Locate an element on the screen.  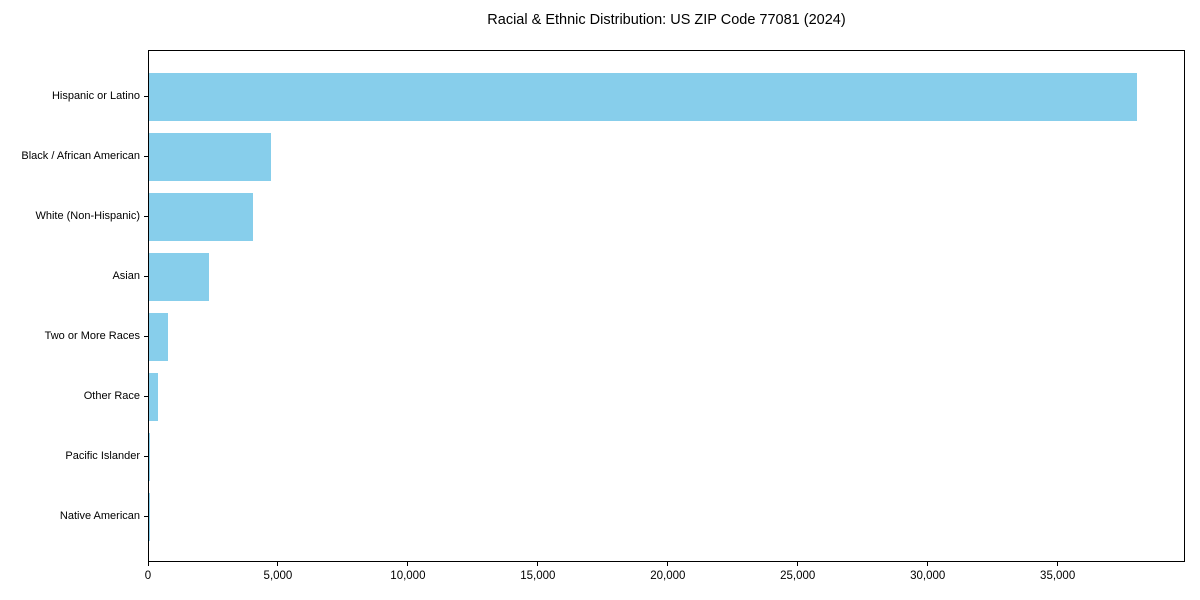
y-tick-label-hispanic-or-latino: Hispanic or Latino is located at coordinates (95, 96).